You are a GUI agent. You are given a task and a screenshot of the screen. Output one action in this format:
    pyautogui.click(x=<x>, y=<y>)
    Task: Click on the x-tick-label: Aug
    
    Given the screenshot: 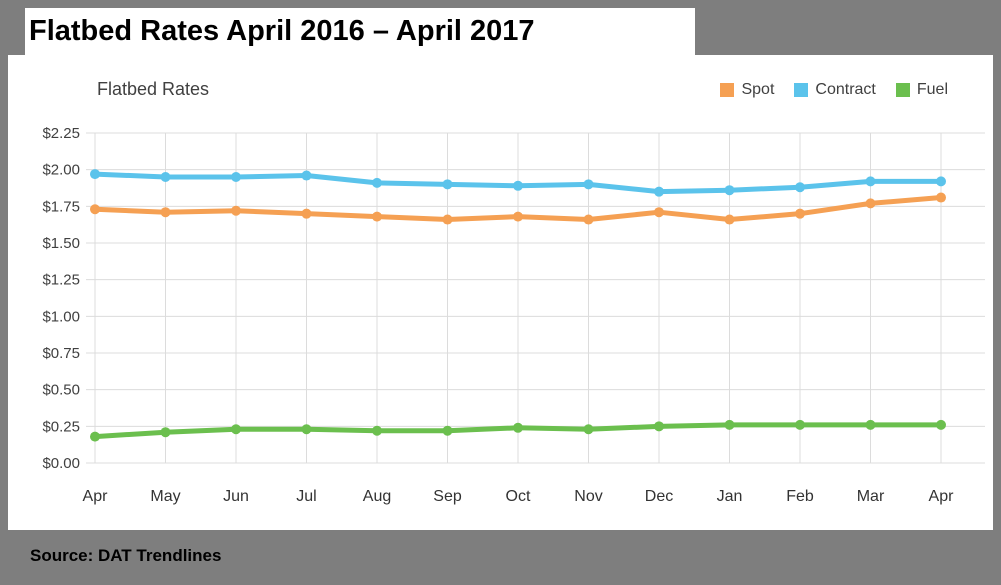 What is the action you would take?
    pyautogui.click(x=377, y=496)
    